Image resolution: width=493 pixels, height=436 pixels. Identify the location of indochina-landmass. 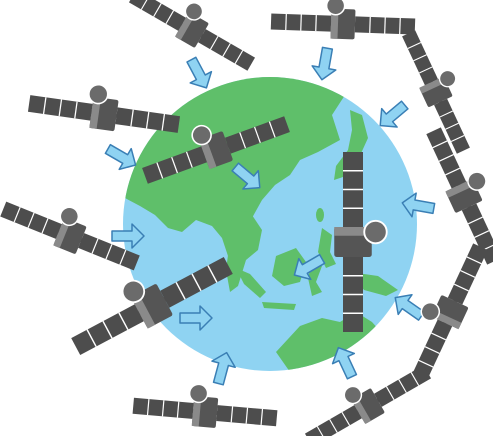
(244, 251).